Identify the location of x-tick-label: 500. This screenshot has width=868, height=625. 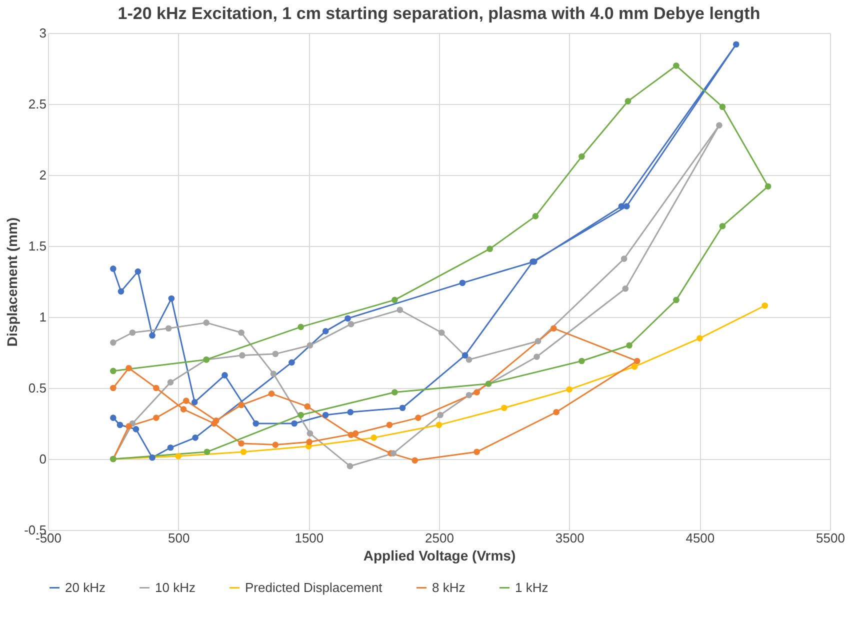
(179, 538).